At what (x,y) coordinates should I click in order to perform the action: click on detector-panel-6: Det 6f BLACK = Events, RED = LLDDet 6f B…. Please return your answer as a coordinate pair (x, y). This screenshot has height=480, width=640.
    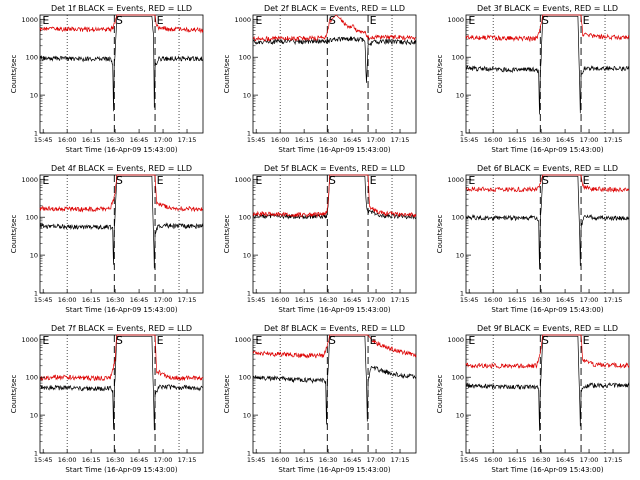
    Looking at the image, I should click on (533, 237).